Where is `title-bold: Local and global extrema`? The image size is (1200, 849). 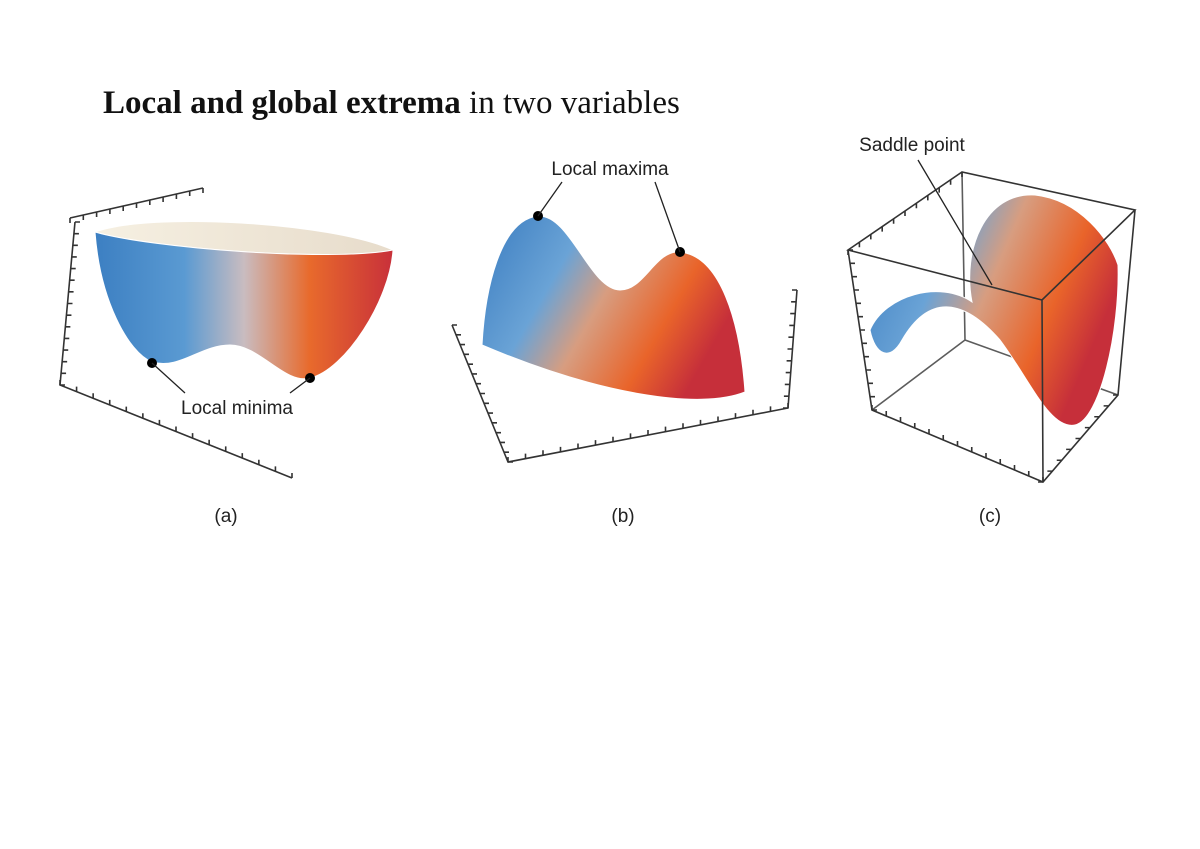 title-bold: Local and global extrema is located at coordinates (282, 103).